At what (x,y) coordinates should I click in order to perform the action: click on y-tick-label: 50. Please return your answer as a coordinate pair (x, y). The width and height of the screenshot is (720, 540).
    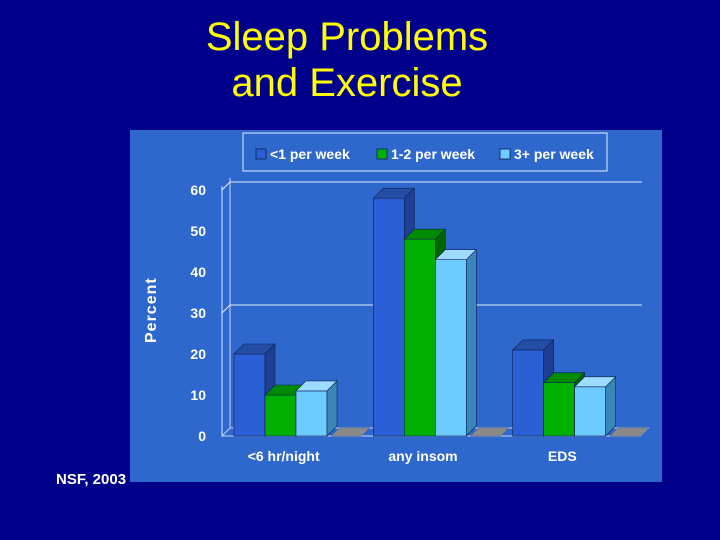
    Looking at the image, I should click on (198, 231).